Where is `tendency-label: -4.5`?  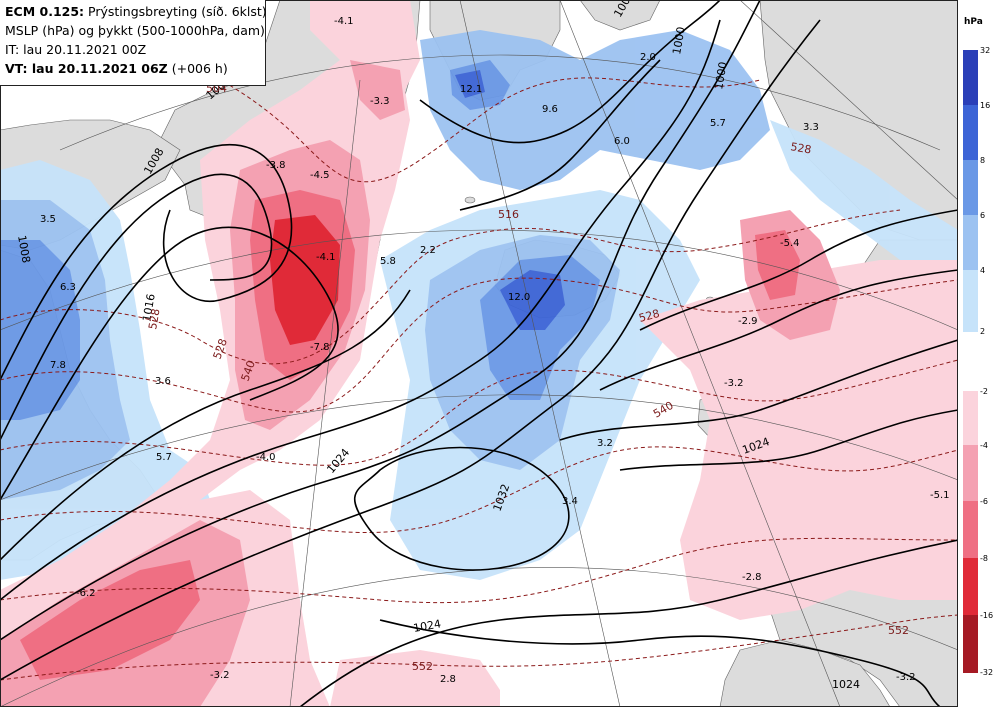 tendency-label: -4.5 is located at coordinates (320, 175).